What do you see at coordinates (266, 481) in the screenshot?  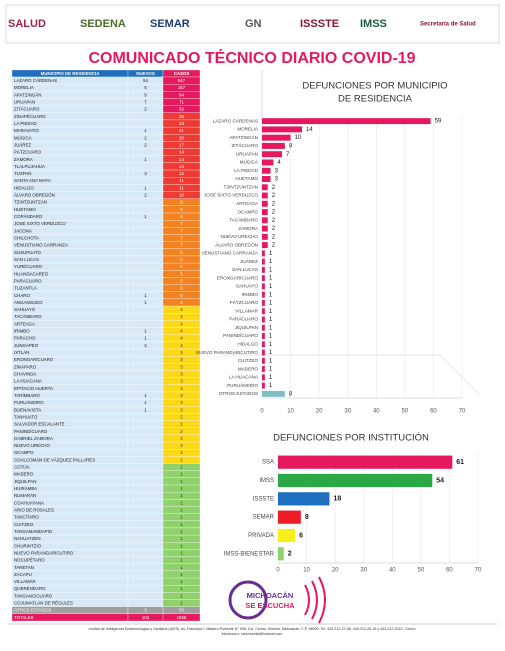 I see `category-label: IMSS` at bounding box center [266, 481].